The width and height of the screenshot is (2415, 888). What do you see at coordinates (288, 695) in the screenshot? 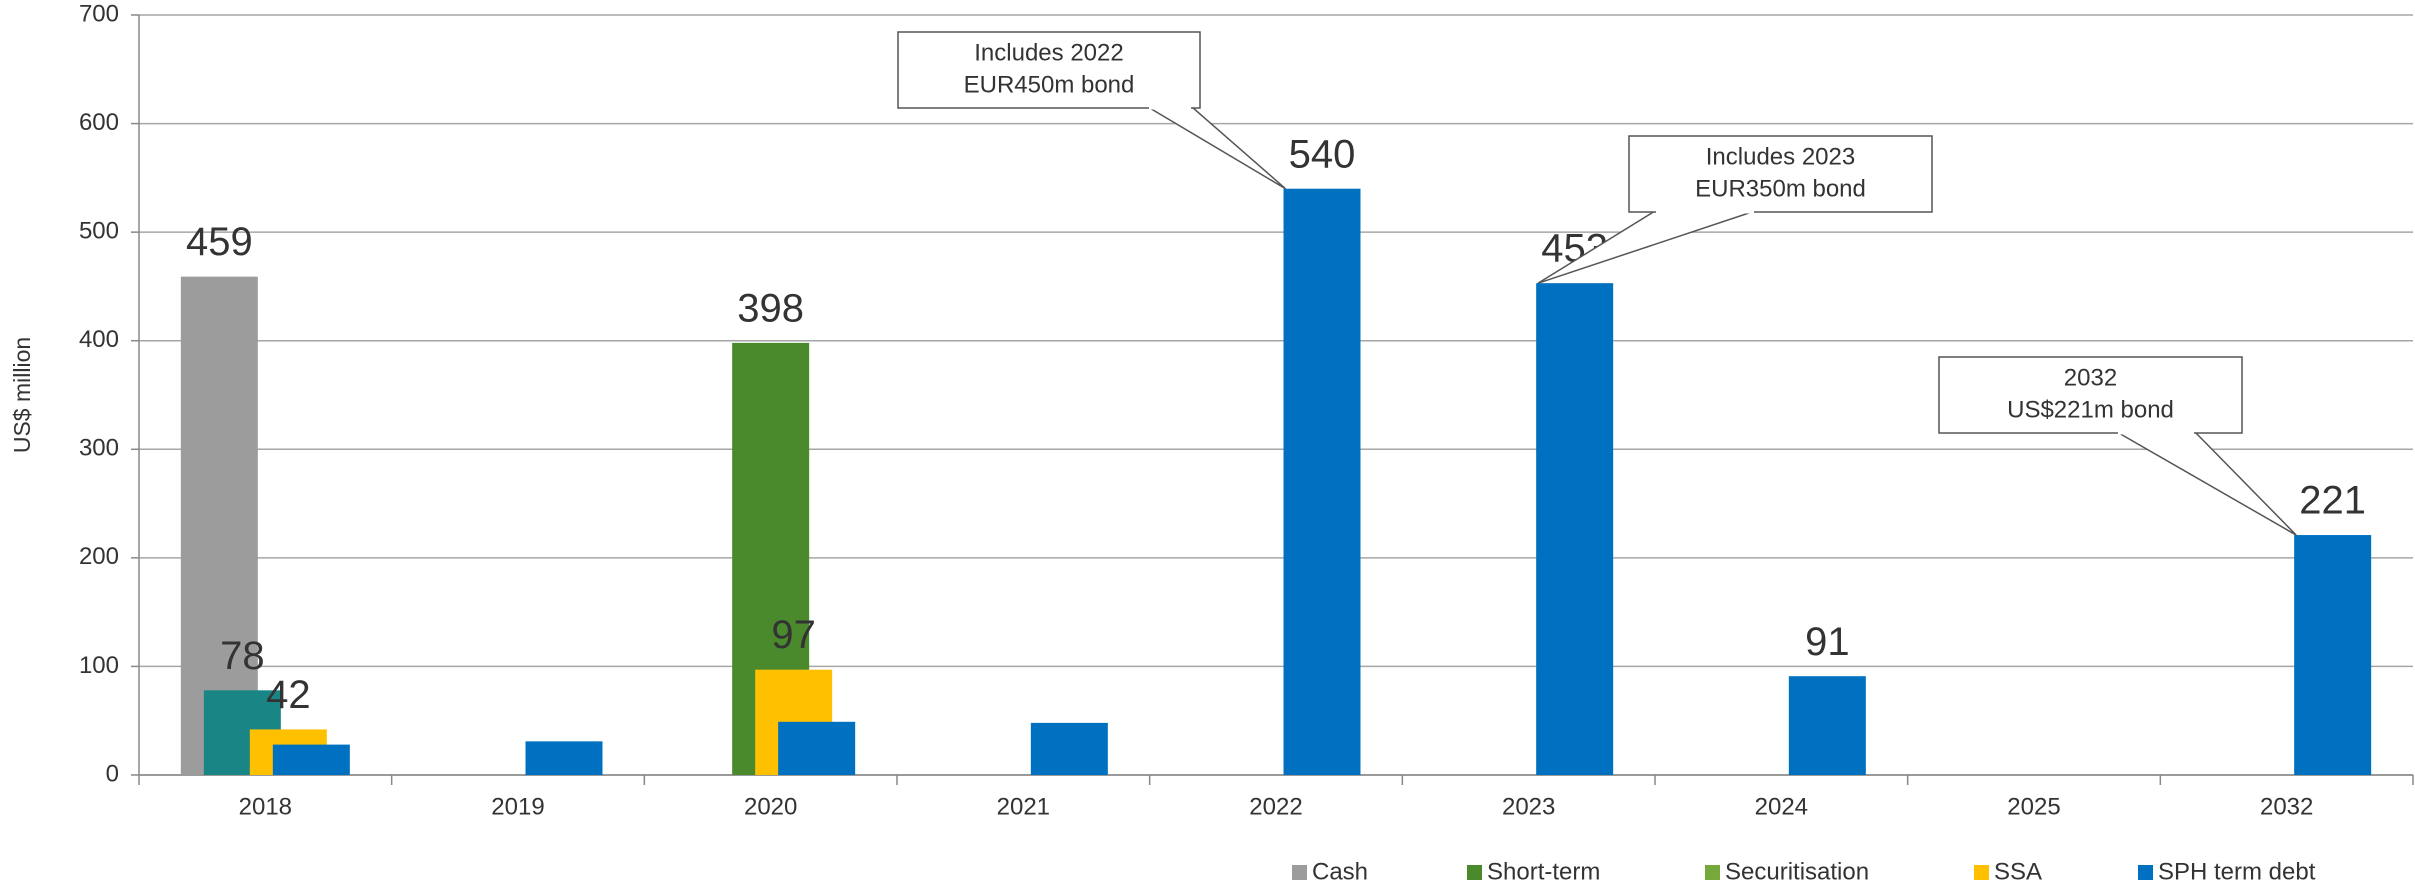
I see `data-label: 42` at bounding box center [288, 695].